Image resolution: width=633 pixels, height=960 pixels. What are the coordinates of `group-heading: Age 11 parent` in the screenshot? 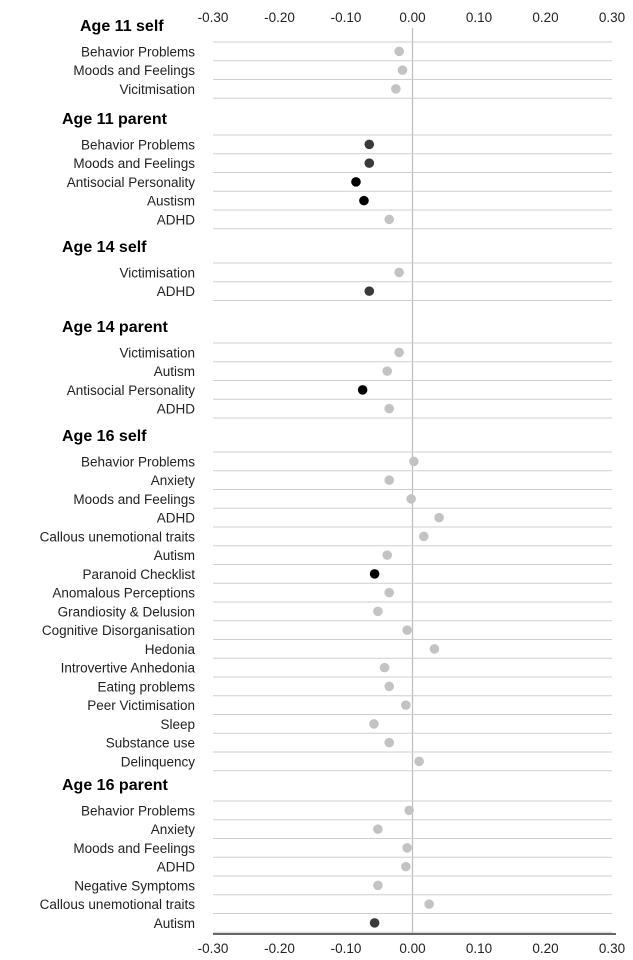 It's located at (115, 119).